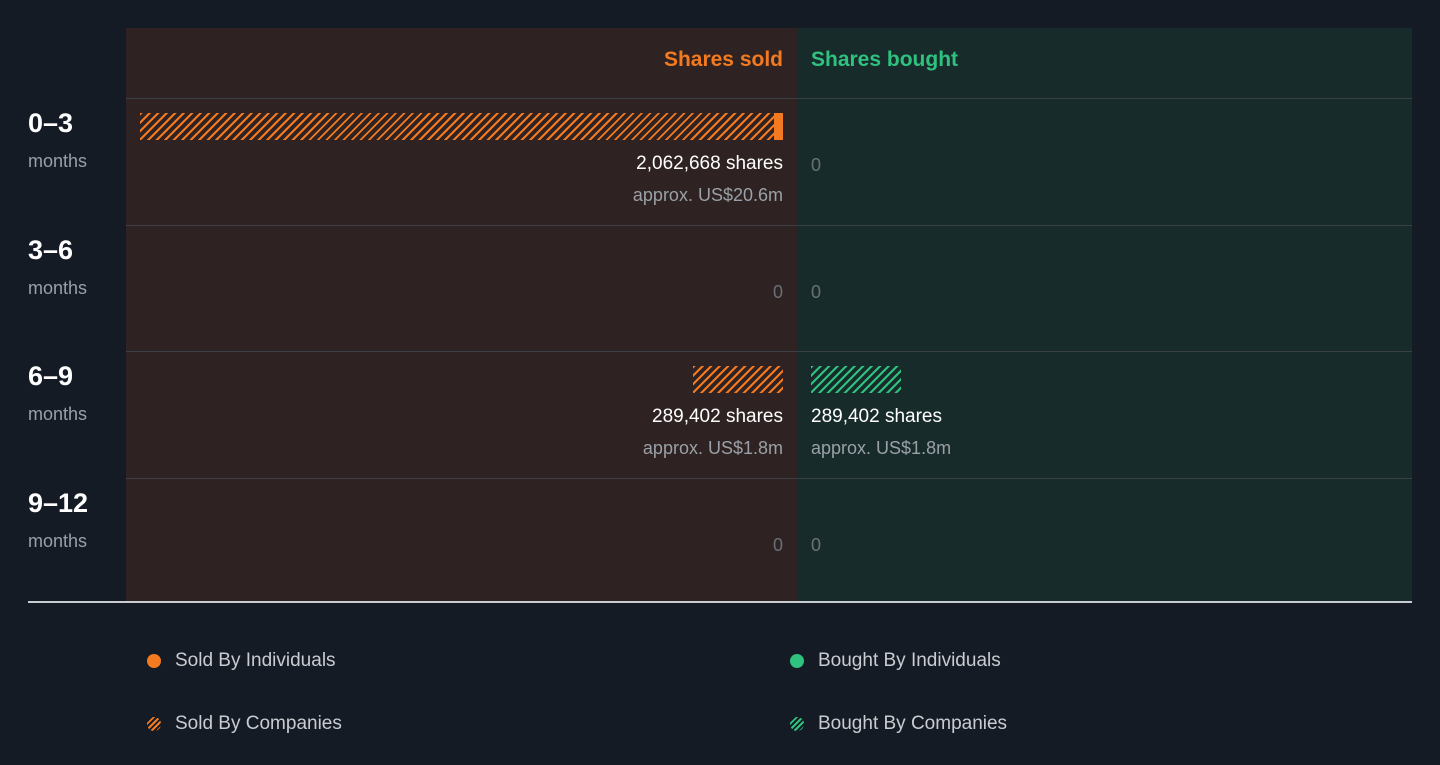 The width and height of the screenshot is (1440, 765). What do you see at coordinates (51, 376) in the screenshot?
I see `period-label: 6–9` at bounding box center [51, 376].